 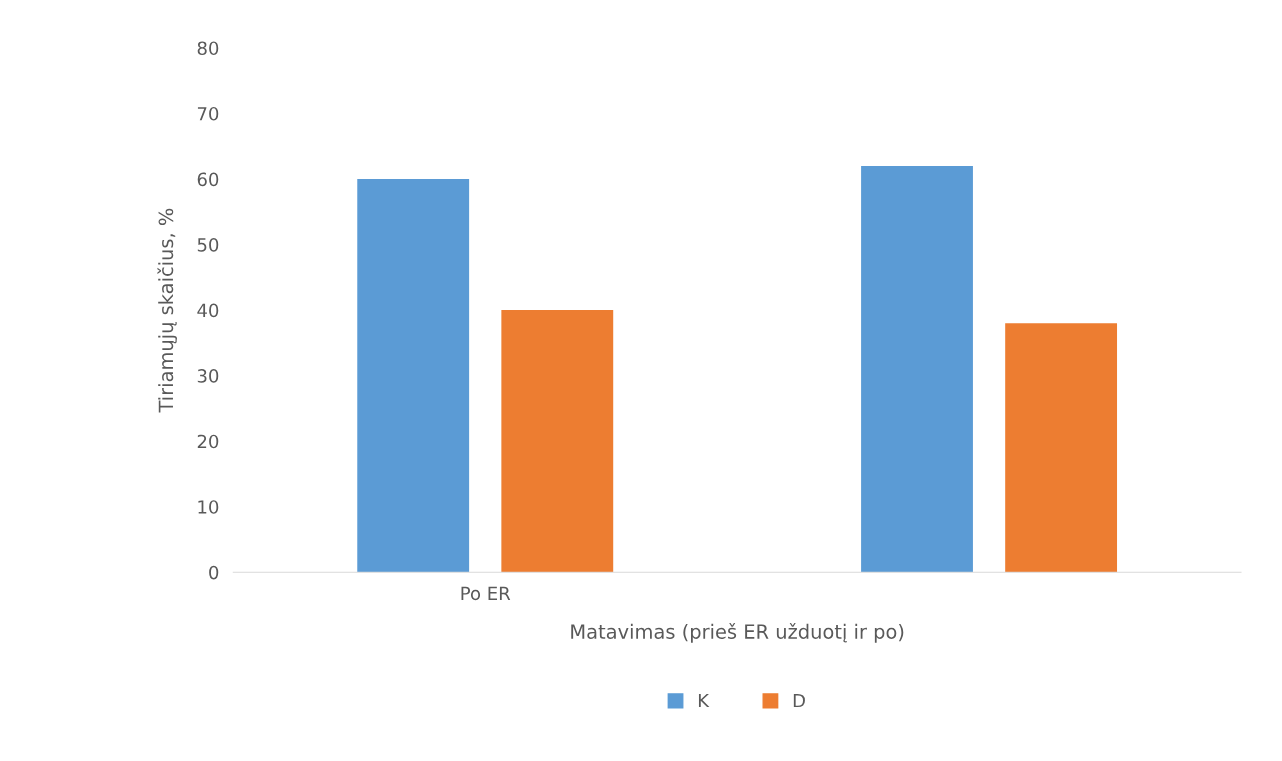 I want to click on y-tick-label: 60, so click(x=208, y=179).